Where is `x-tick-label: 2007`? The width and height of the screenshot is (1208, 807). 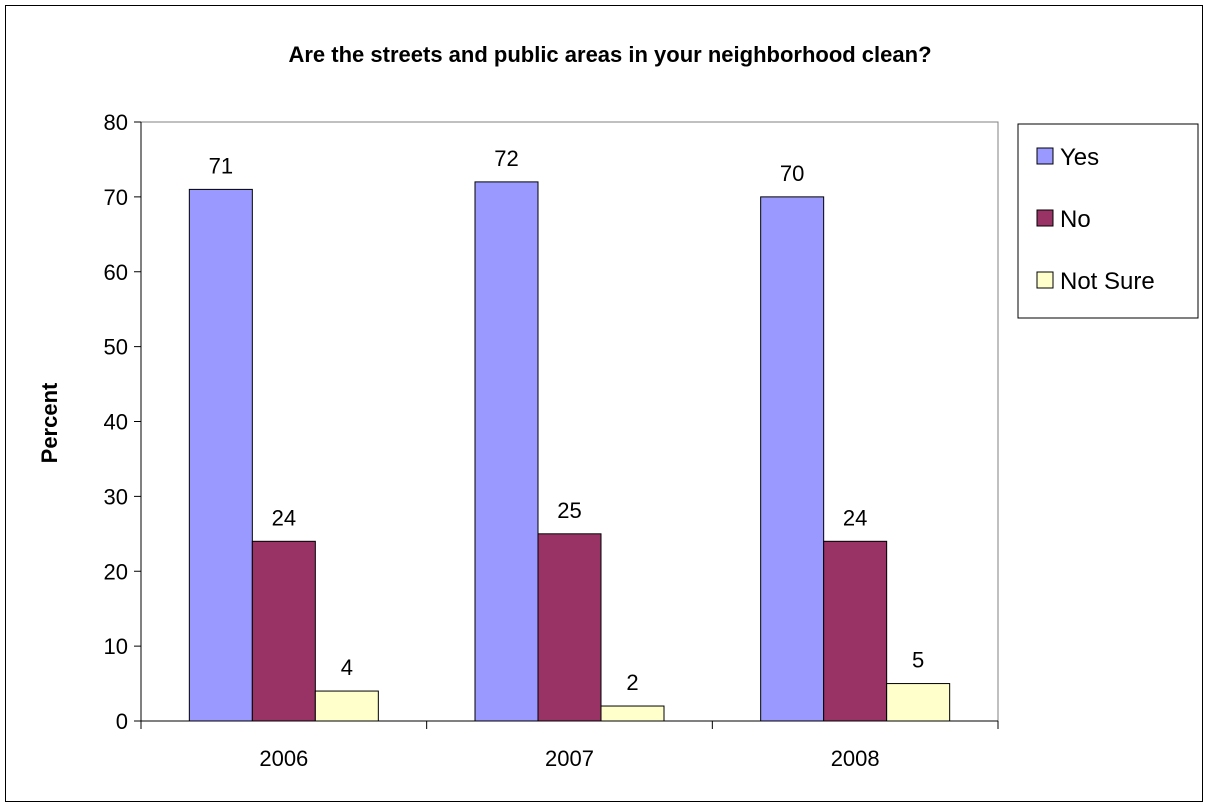 x-tick-label: 2007 is located at coordinates (569, 758).